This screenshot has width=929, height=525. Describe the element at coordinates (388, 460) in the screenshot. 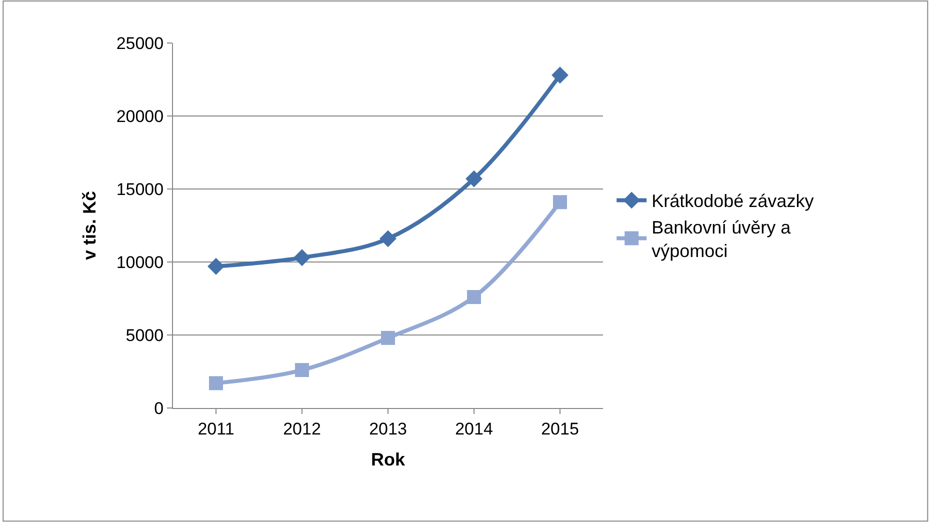

I see `x-axis-title: Rok` at that location.